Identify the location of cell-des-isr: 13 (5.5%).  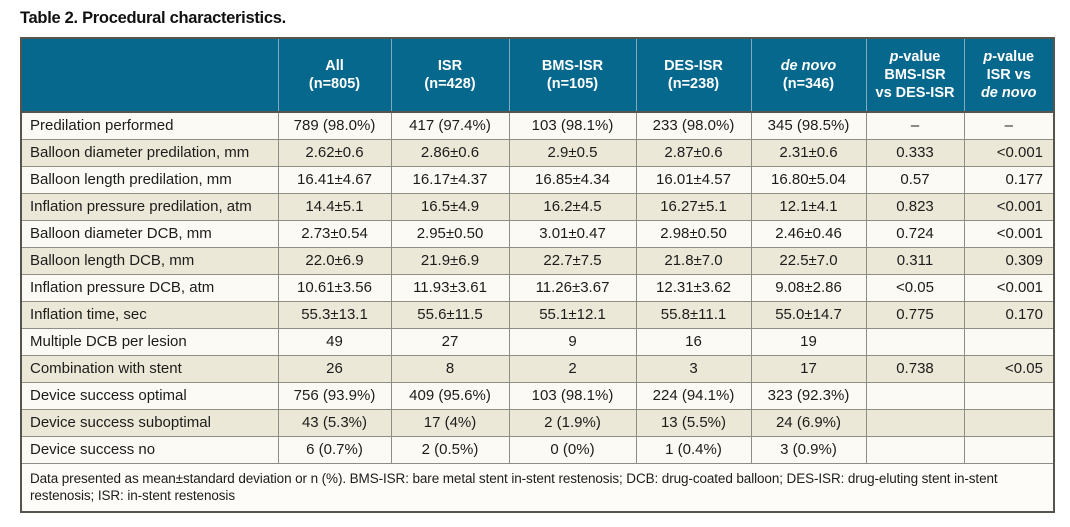
(693, 422).